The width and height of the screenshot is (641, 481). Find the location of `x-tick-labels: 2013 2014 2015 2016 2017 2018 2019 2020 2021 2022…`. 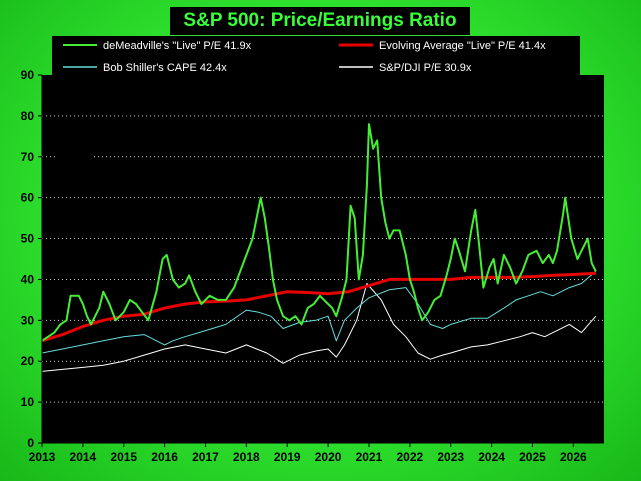

x-tick-labels: 2013 2014 2015 2016 2017 2018 2019 2020 2021 2022… is located at coordinates (308, 457).